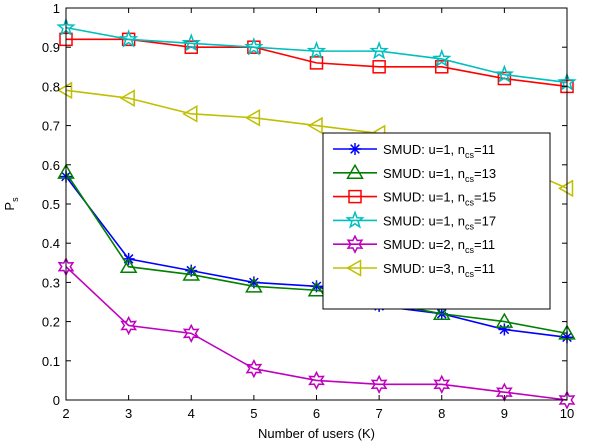 The width and height of the screenshot is (589, 444). I want to click on legend-entry: SMUD: u=1, ncs=15, so click(414, 199).